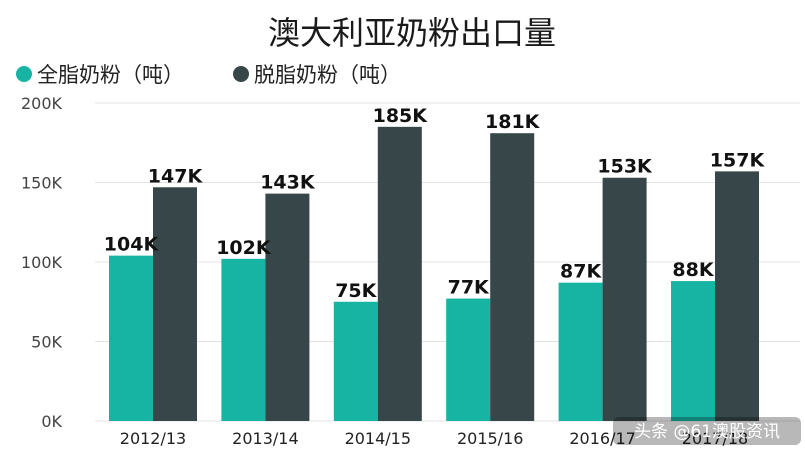 This screenshot has width=805, height=454. Describe the element at coordinates (288, 183) in the screenshot. I see `data-label: 143K` at that location.